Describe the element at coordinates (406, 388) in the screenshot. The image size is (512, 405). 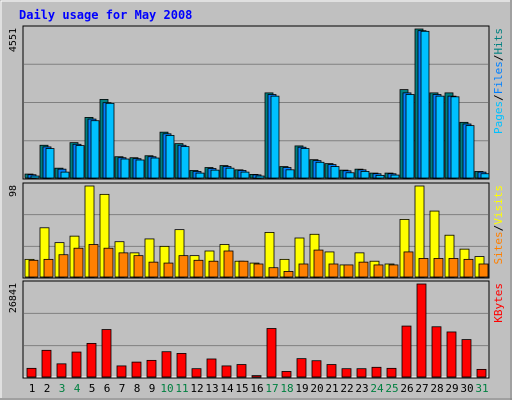
I see `x-tick-label-day-26: 26` at that location.